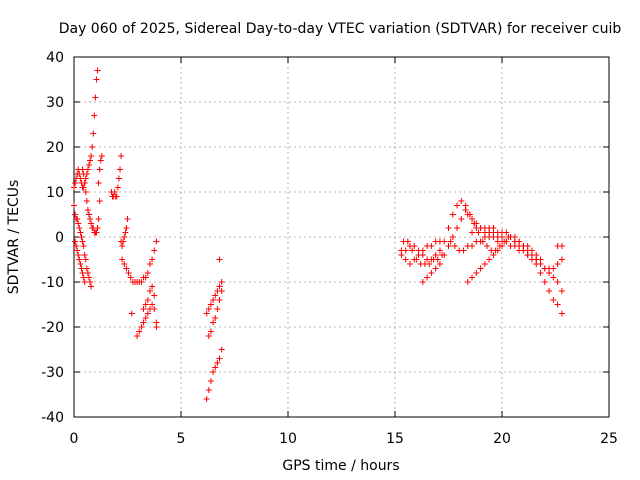  I want to click on series-arc-v, so click(517, 271).